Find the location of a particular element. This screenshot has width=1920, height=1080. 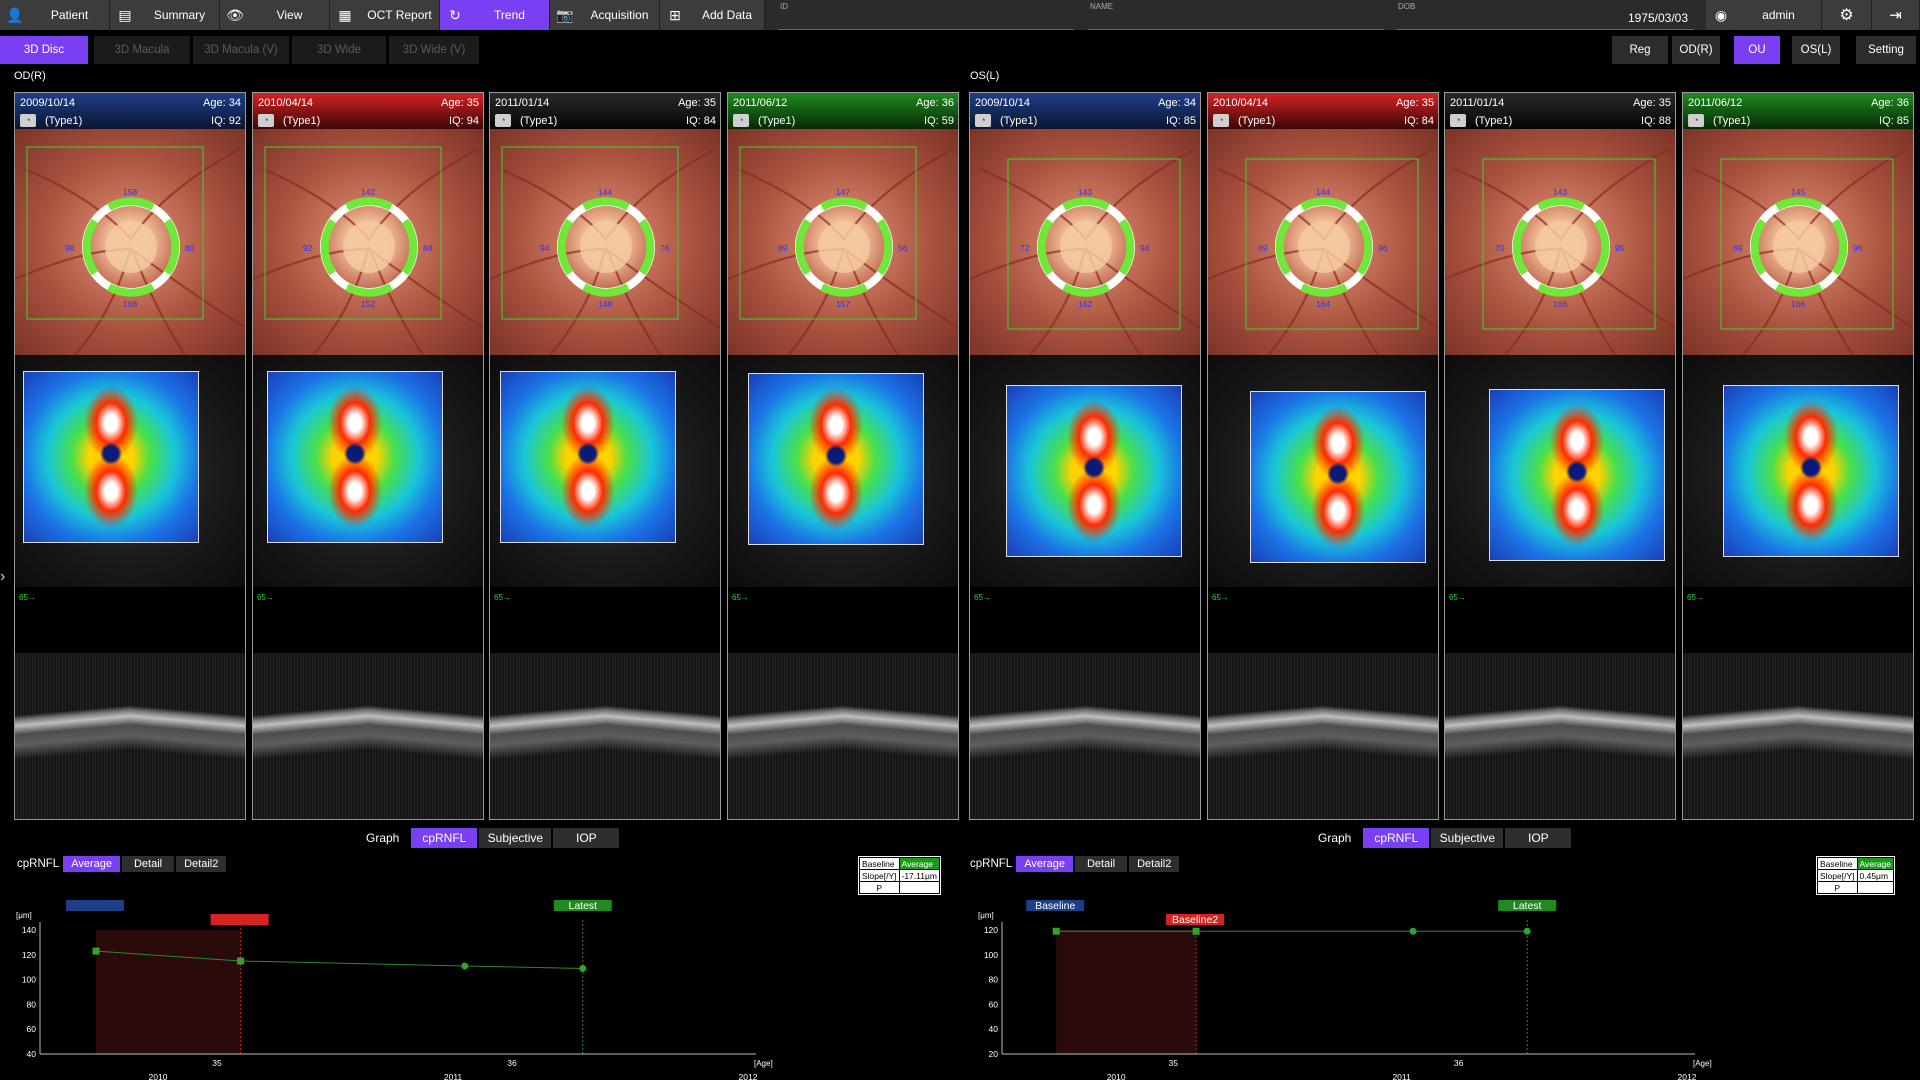

fundus-image: 142 152 92 84 is located at coordinates (368, 242).